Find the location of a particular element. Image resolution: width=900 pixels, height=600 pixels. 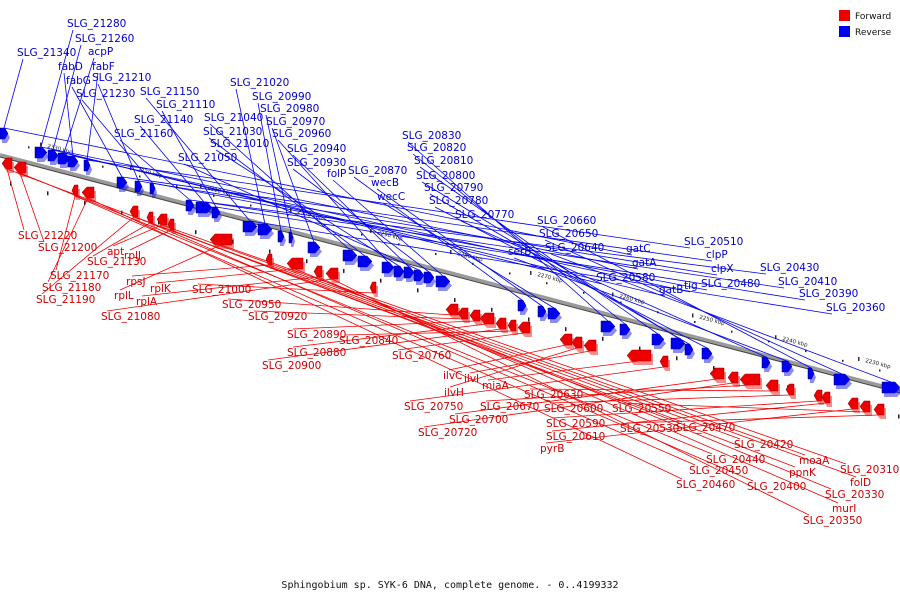

forward-gene-label: rplL is located at coordinates (124, 296).